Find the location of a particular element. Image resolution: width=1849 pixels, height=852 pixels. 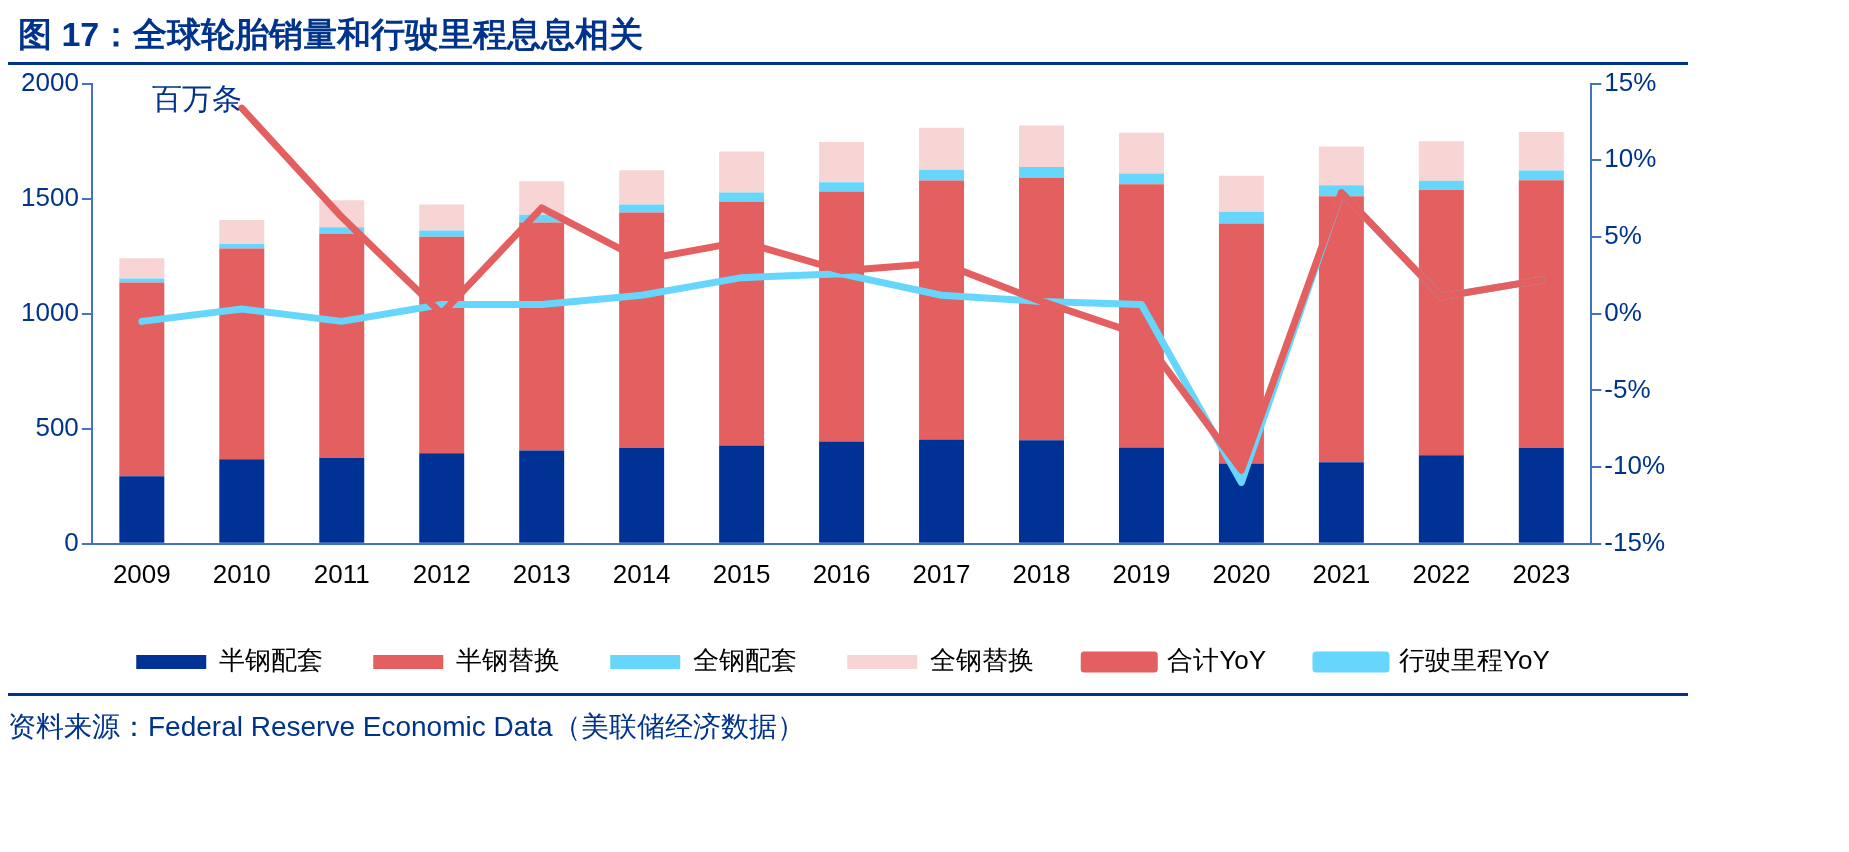

x-tick-label: 2016 is located at coordinates (841, 573).